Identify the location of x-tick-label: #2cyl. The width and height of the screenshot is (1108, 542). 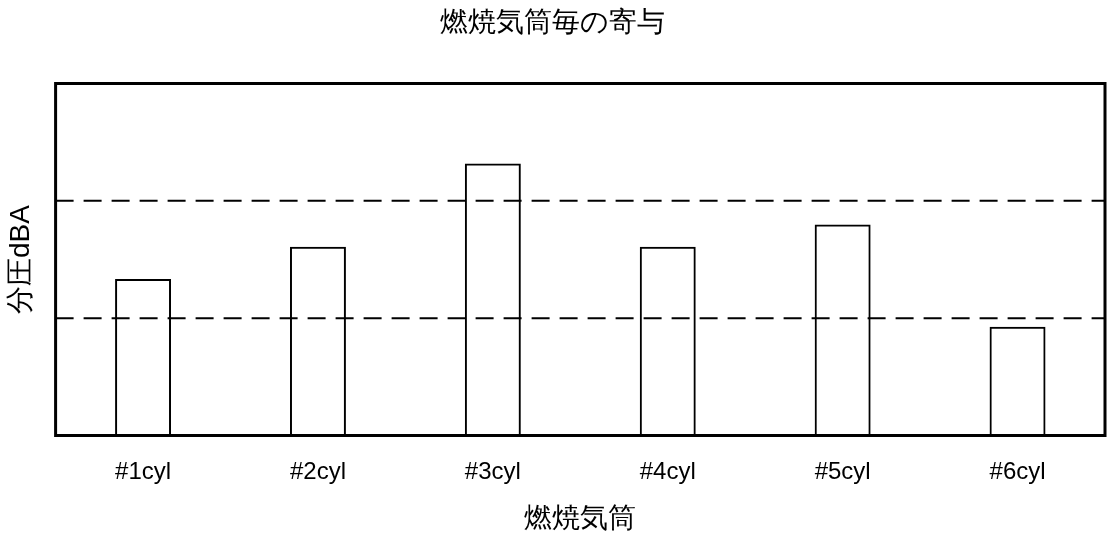
(317, 470).